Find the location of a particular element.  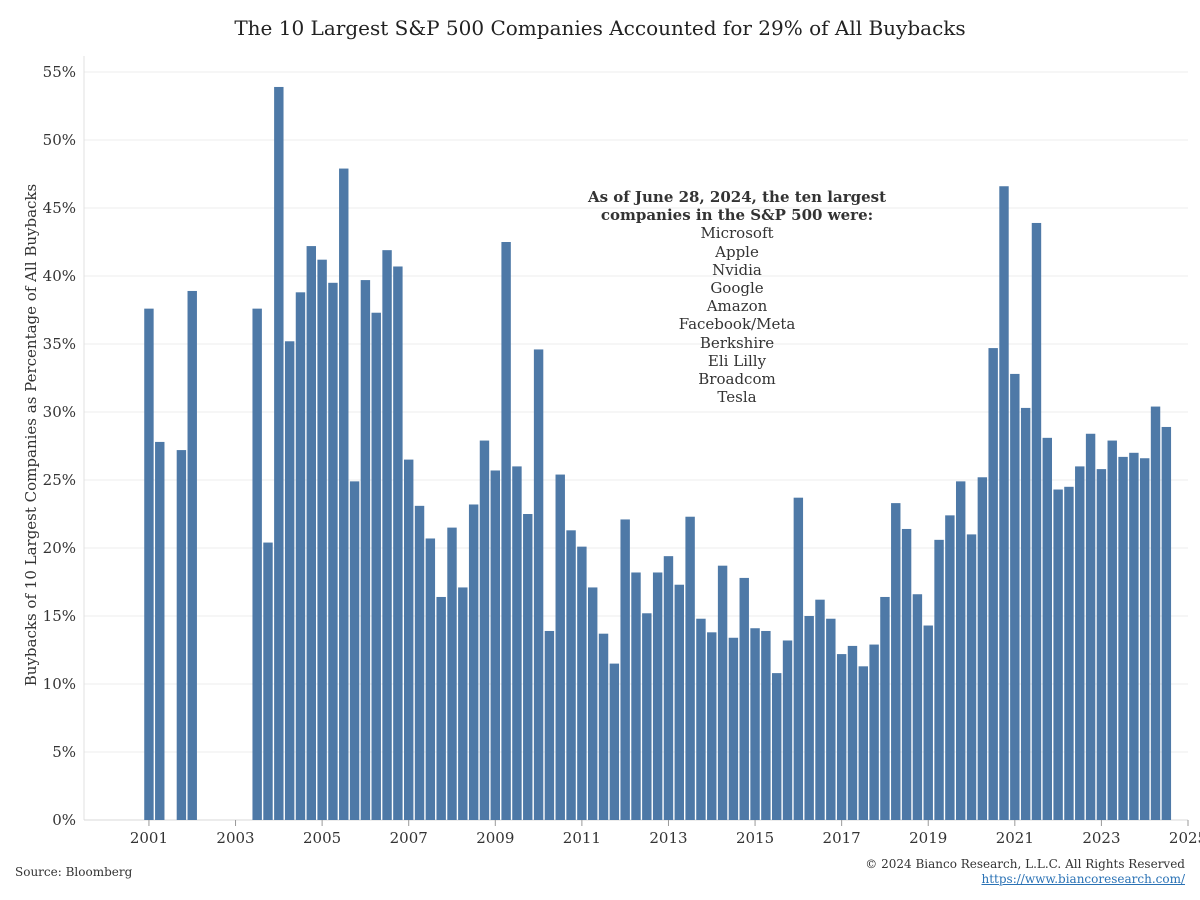

company-item: Berkshire is located at coordinates (737, 342).